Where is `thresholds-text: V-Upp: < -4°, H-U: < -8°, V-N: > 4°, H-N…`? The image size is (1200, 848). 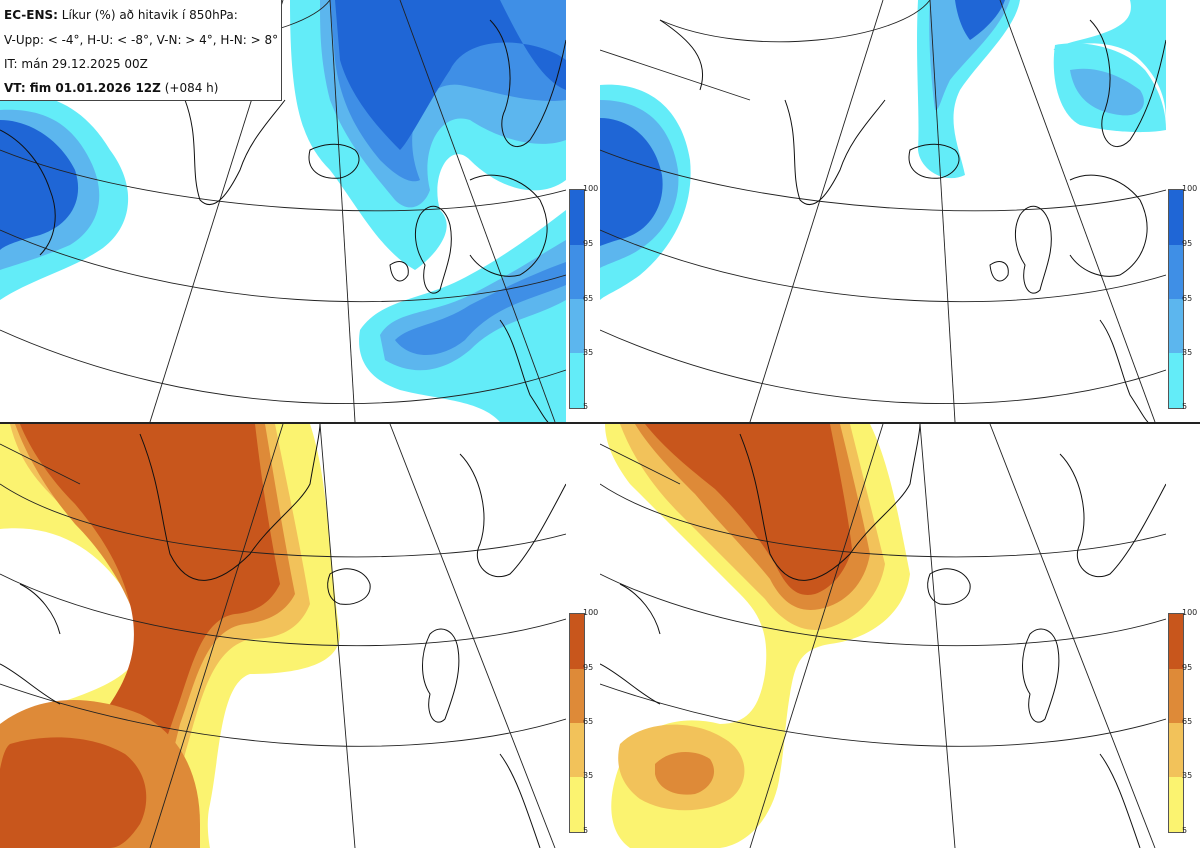 thresholds-text: V-Upp: < -4°, H-U: < -8°, V-N: > 4°, H-N… is located at coordinates (141, 40).